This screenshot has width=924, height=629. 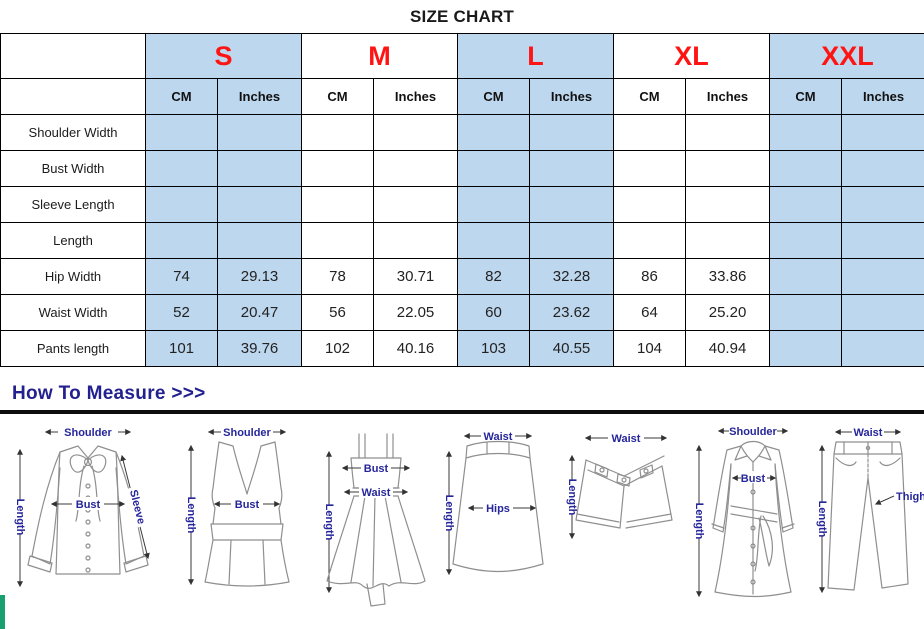 I want to click on dress-diagram: Length Bust Waist, so click(x=374, y=520).